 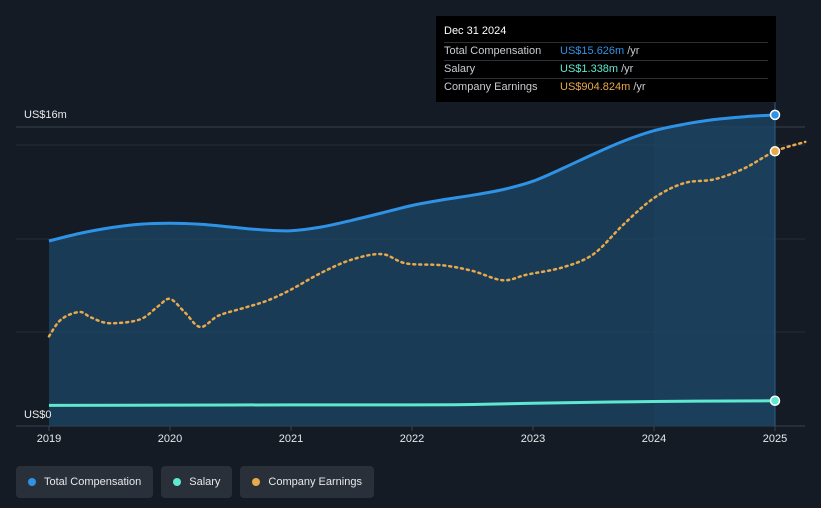 What do you see at coordinates (595, 87) in the screenshot?
I see `tooltip-value: US$904.824m` at bounding box center [595, 87].